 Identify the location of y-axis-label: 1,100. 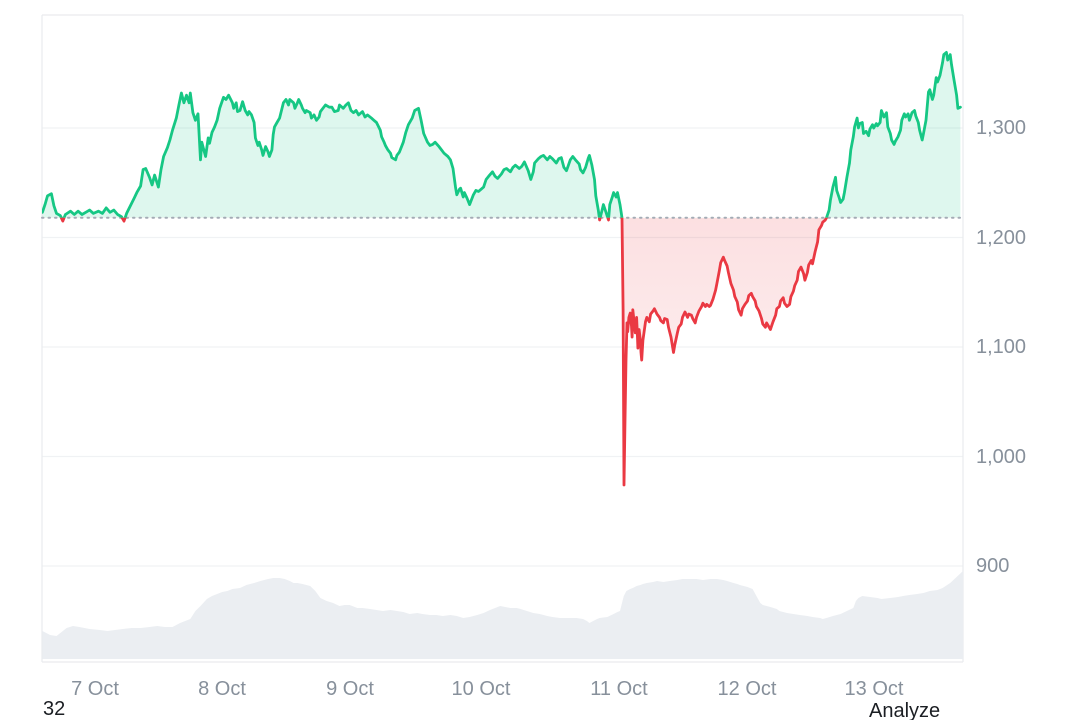
(1001, 347).